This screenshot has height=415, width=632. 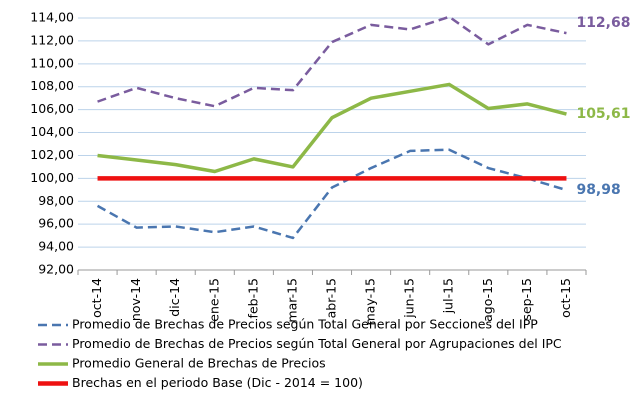 What do you see at coordinates (135, 299) in the screenshot?
I see `x-tick-label: nov-14` at bounding box center [135, 299].